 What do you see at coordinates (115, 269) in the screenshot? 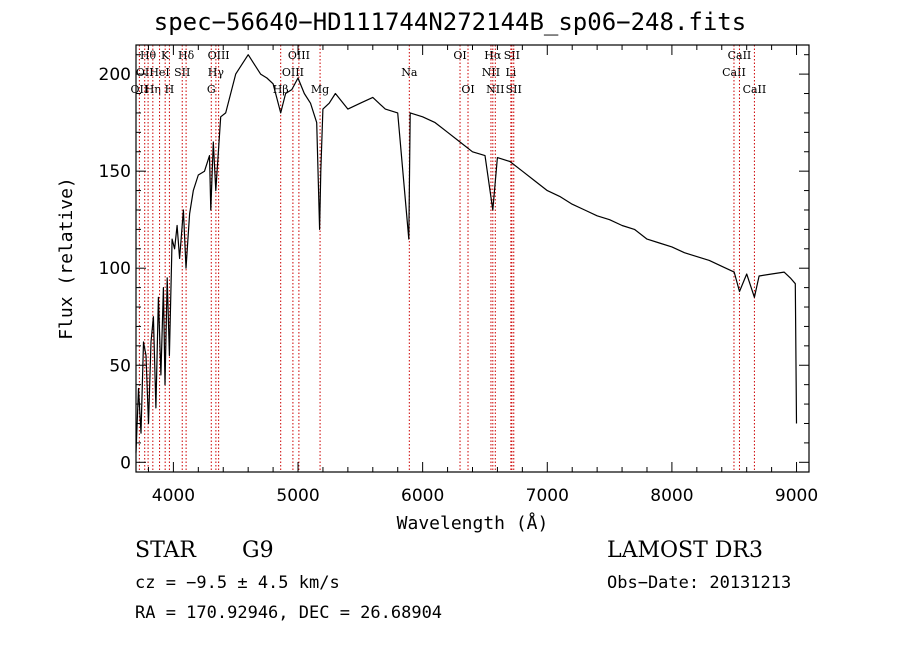
I see `y-tick-label: 100` at bounding box center [115, 269].